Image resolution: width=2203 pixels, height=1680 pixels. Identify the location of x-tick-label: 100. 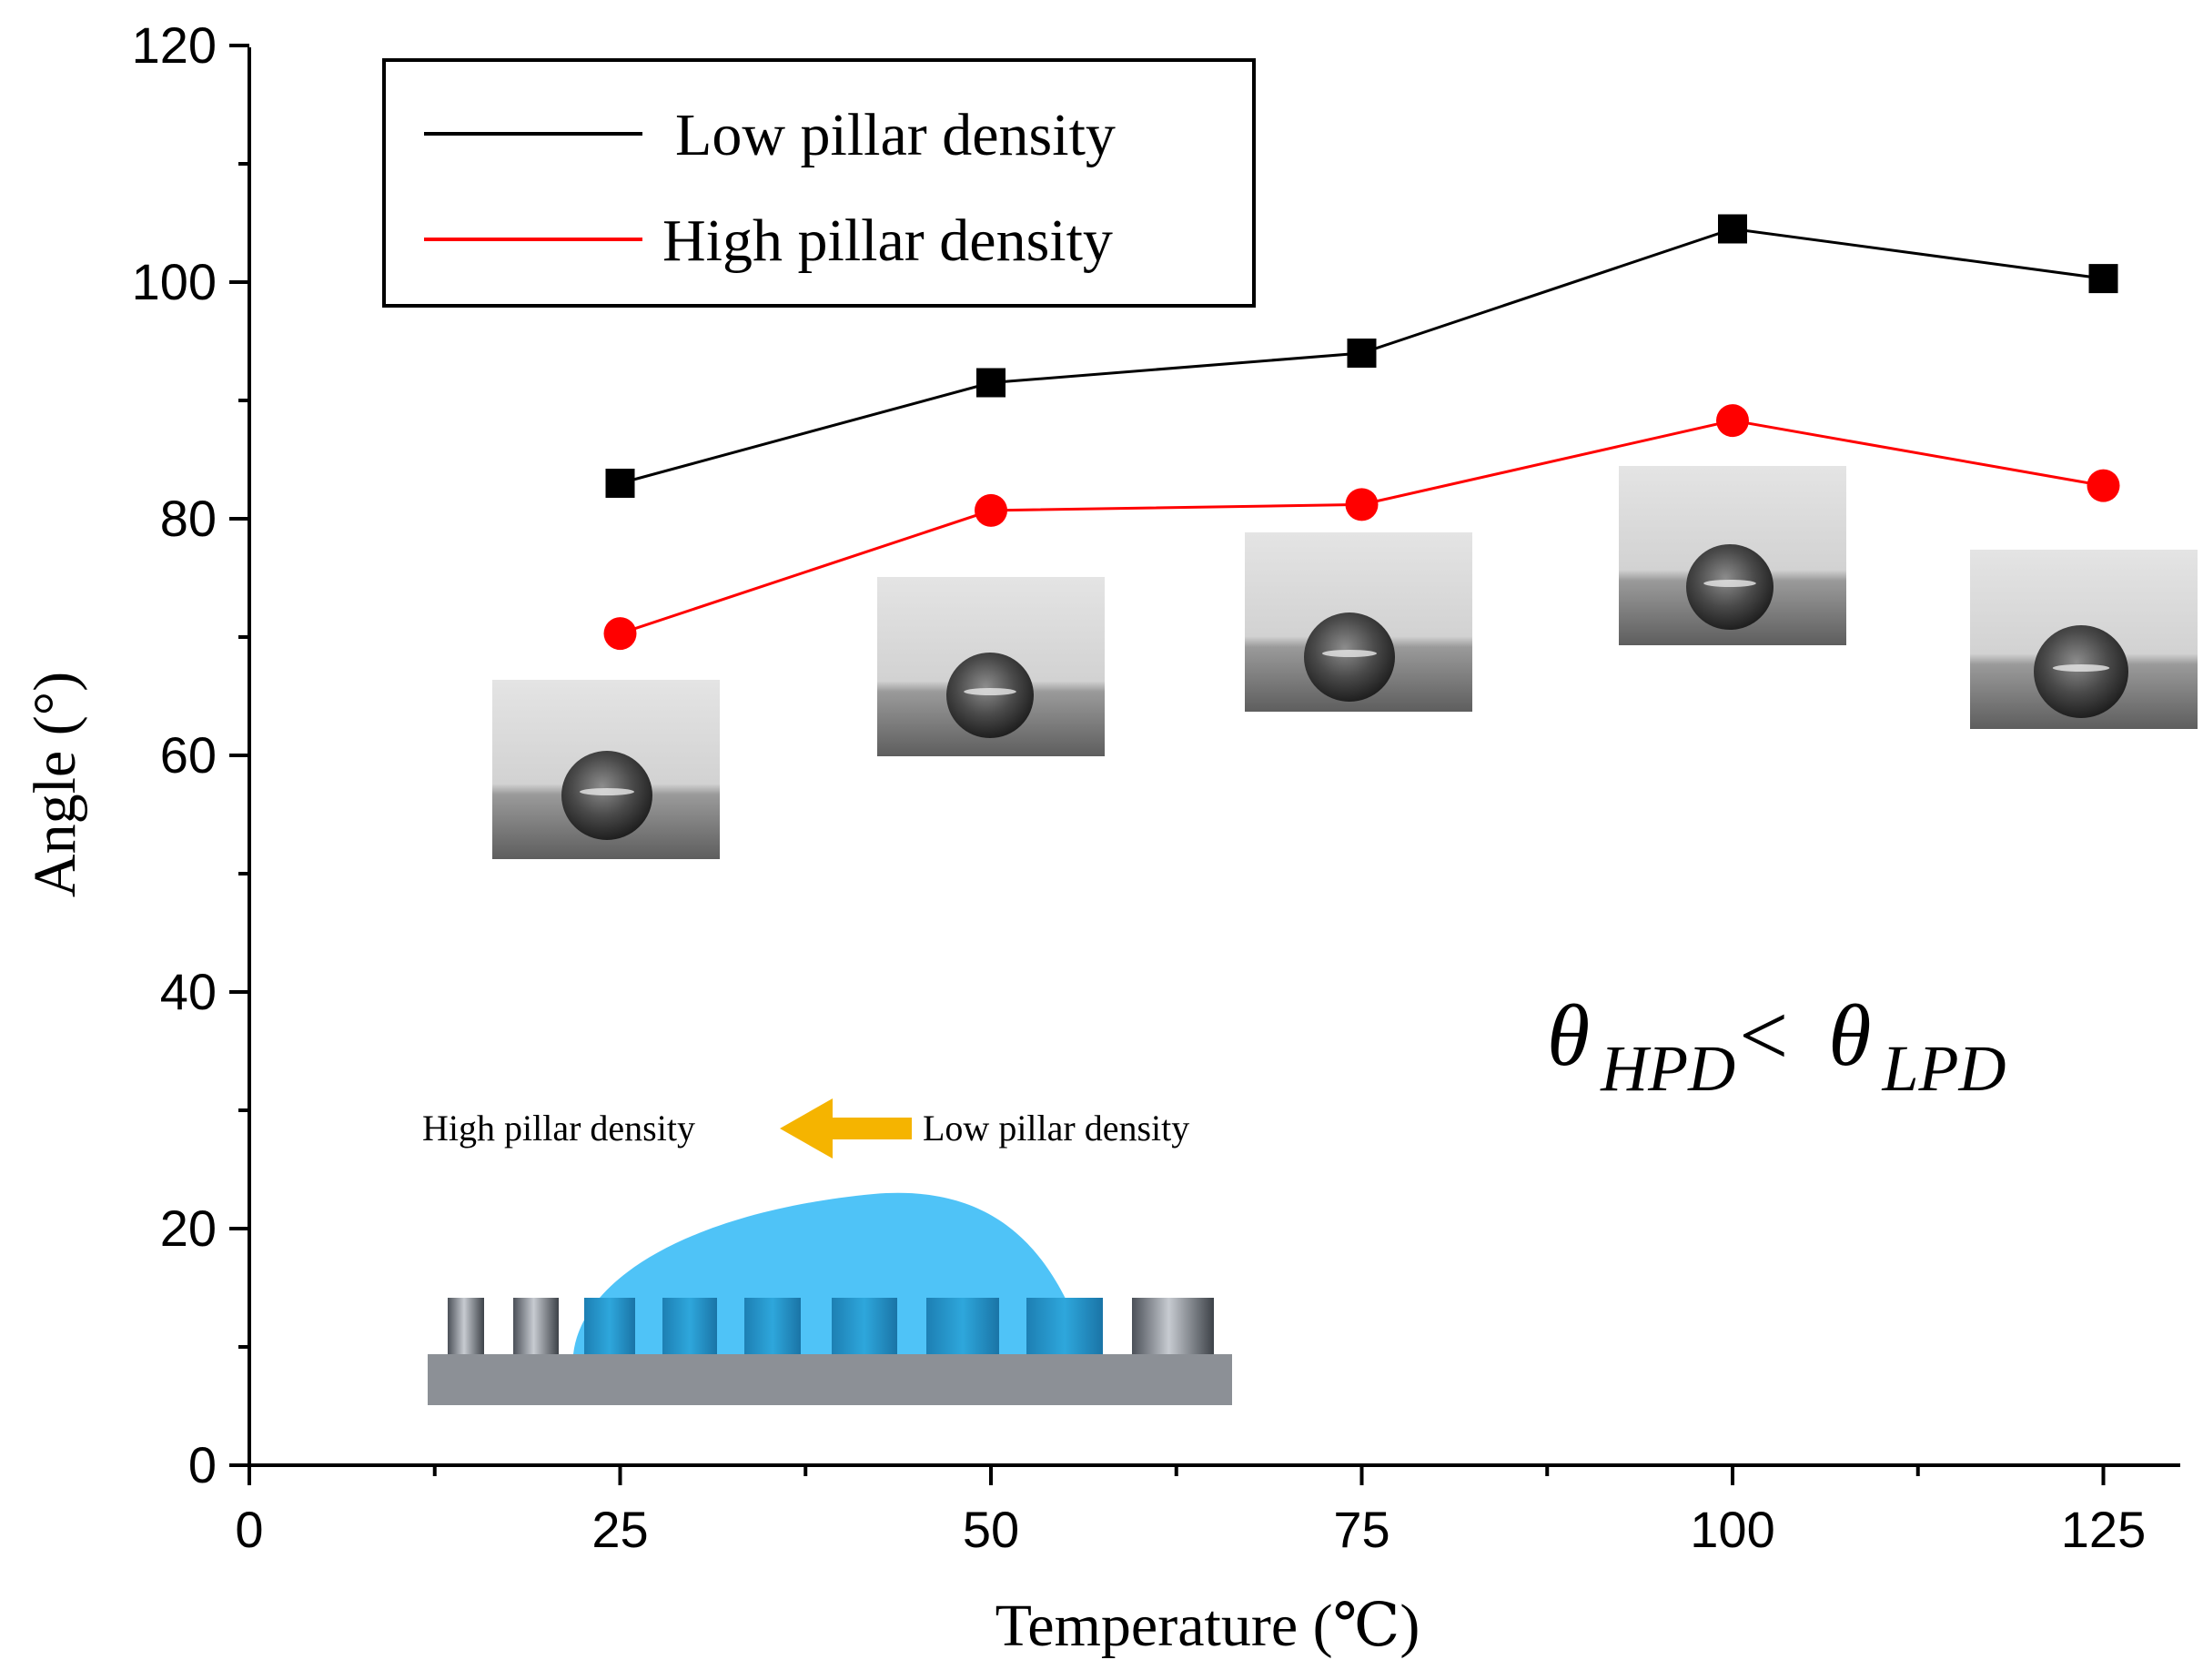
(1732, 1529).